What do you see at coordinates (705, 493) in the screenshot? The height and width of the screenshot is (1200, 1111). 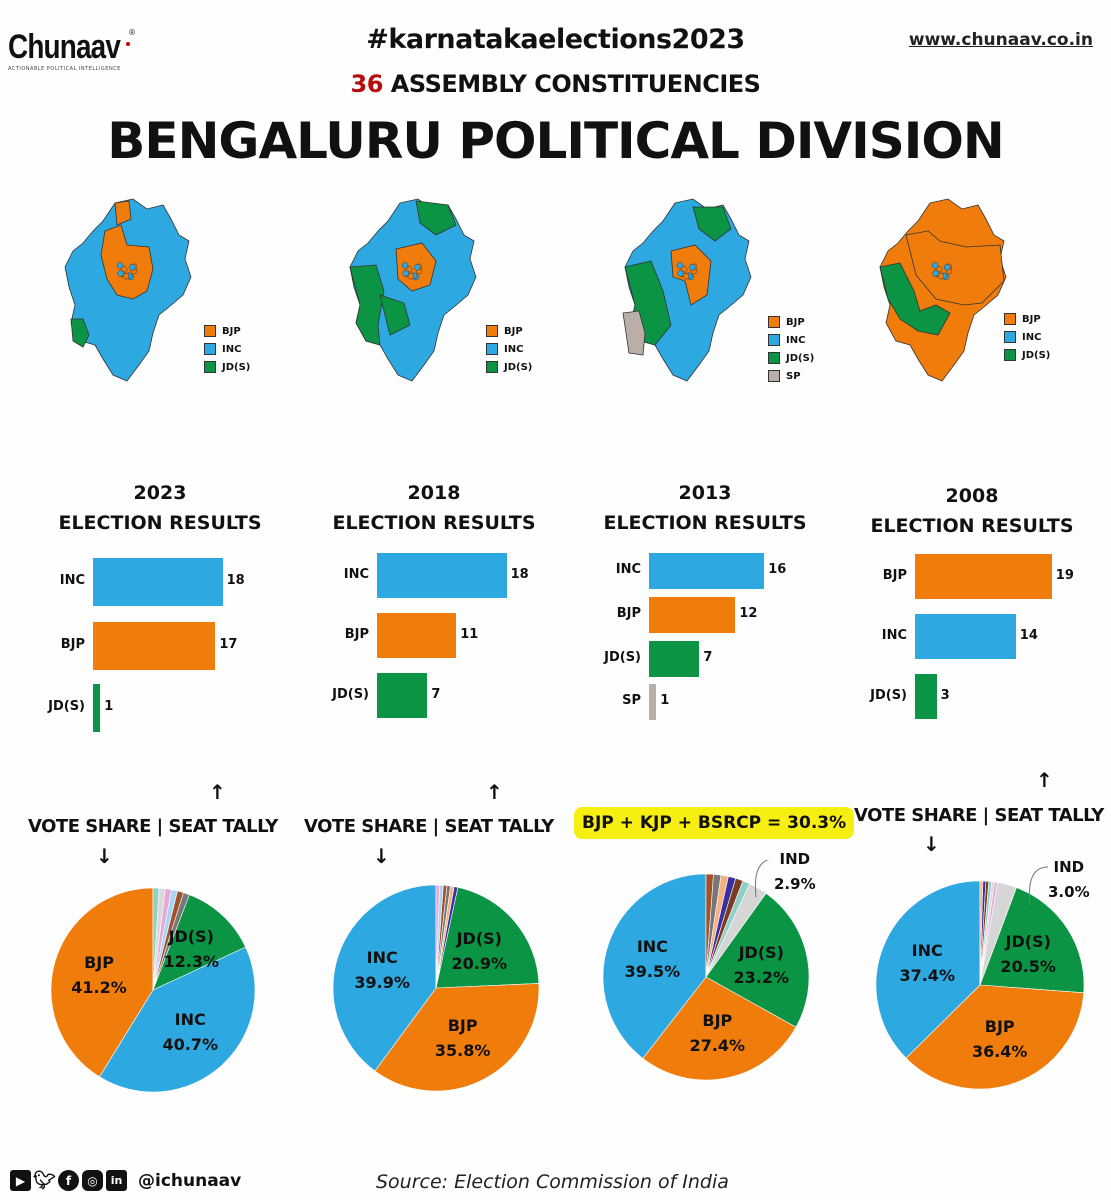 I see `year-label: 2013` at bounding box center [705, 493].